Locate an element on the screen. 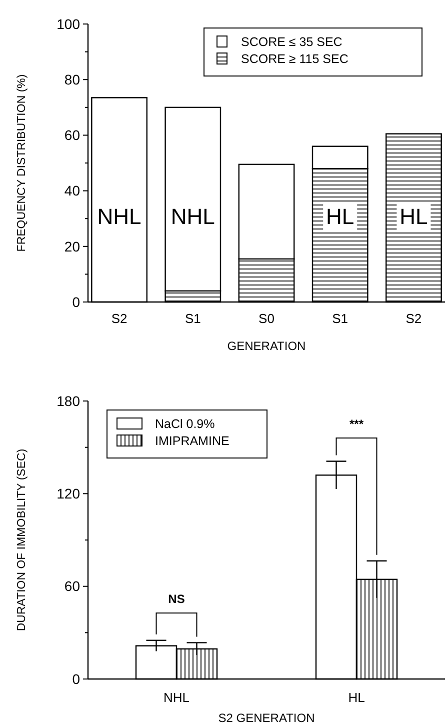 The image size is (448, 726). y-tick-label: 100 is located at coordinates (68, 24).